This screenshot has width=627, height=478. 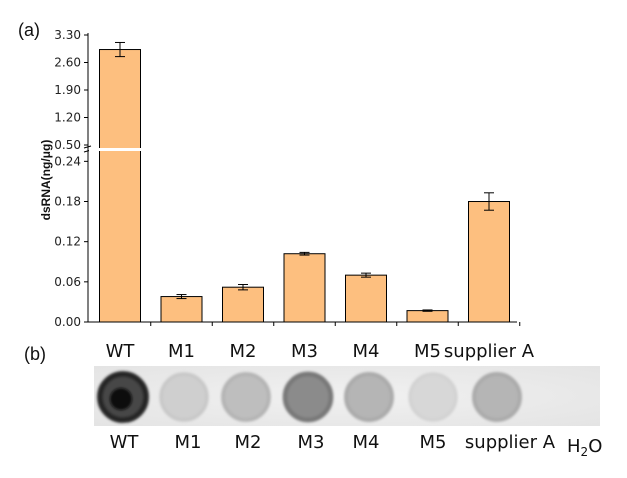 What do you see at coordinates (181, 309) in the screenshot?
I see `bar-m1` at bounding box center [181, 309].